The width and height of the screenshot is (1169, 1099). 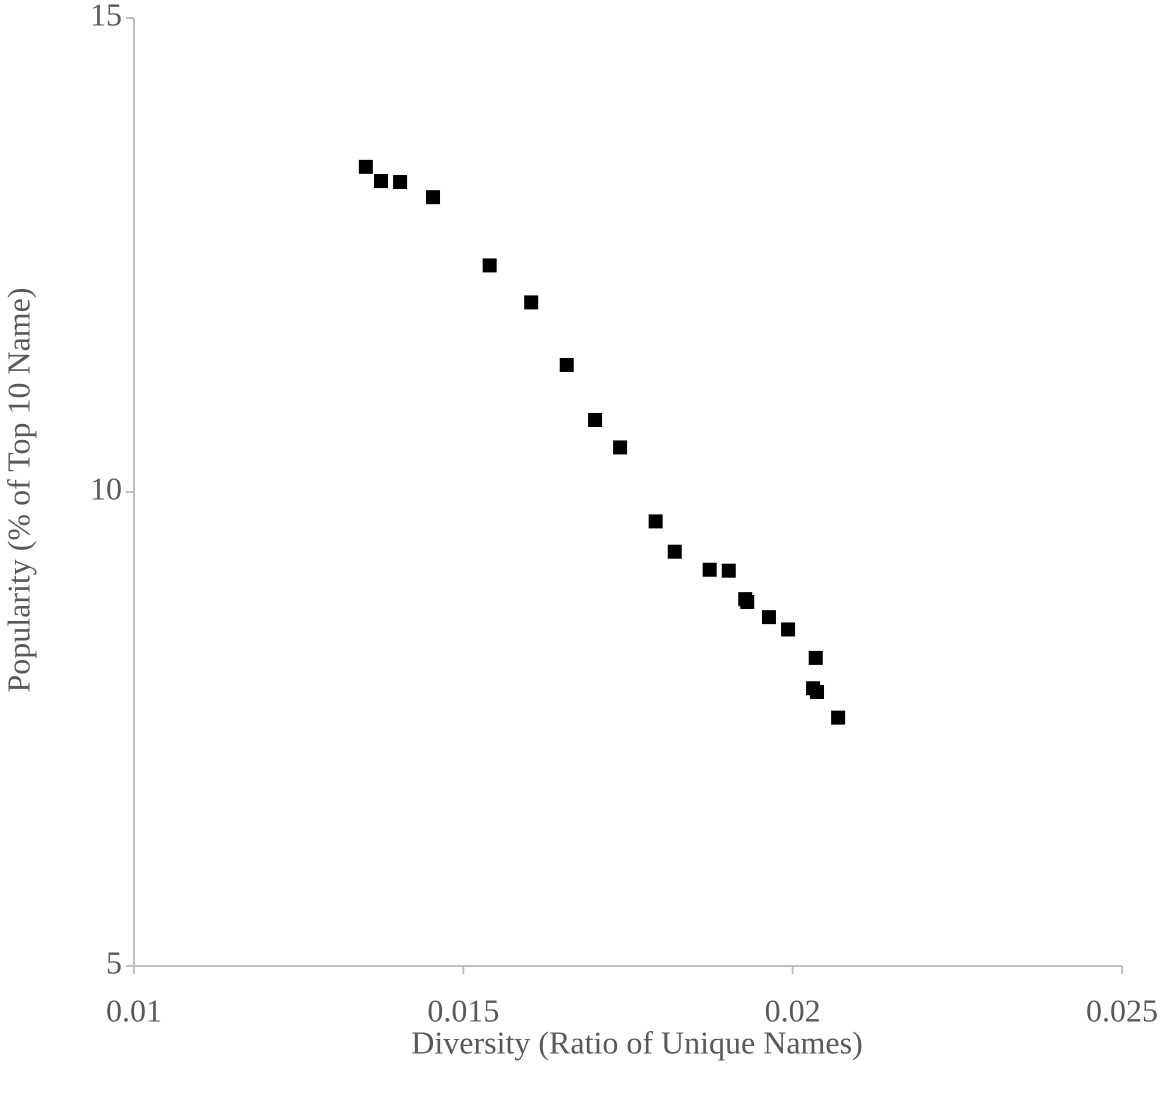 I want to click on x-tick-label: 0.025, so click(x=1122, y=1010).